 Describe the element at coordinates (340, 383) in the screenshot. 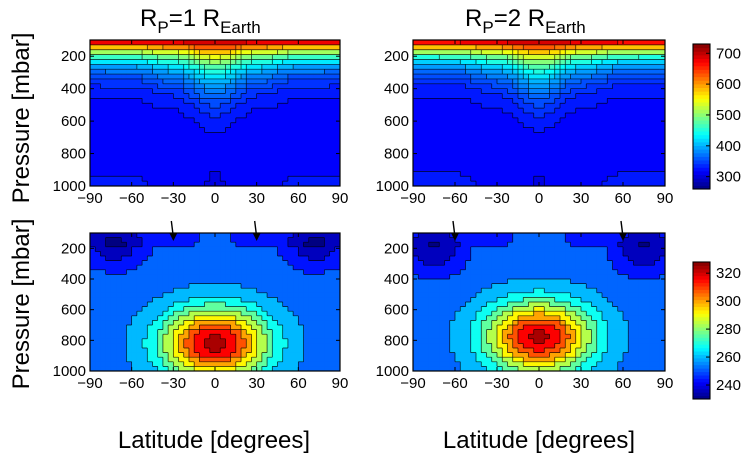

I see `x-tick-label: 90` at that location.